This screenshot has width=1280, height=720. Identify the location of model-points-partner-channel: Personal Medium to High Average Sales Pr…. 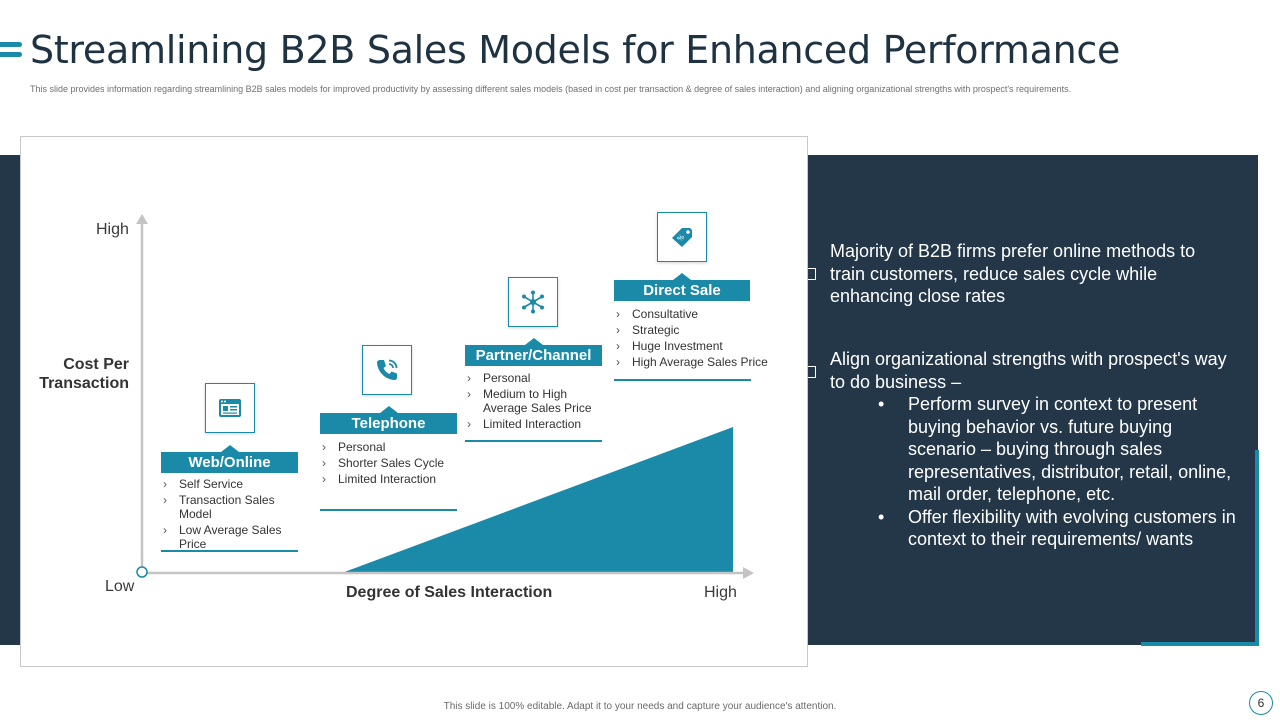
(535, 402).